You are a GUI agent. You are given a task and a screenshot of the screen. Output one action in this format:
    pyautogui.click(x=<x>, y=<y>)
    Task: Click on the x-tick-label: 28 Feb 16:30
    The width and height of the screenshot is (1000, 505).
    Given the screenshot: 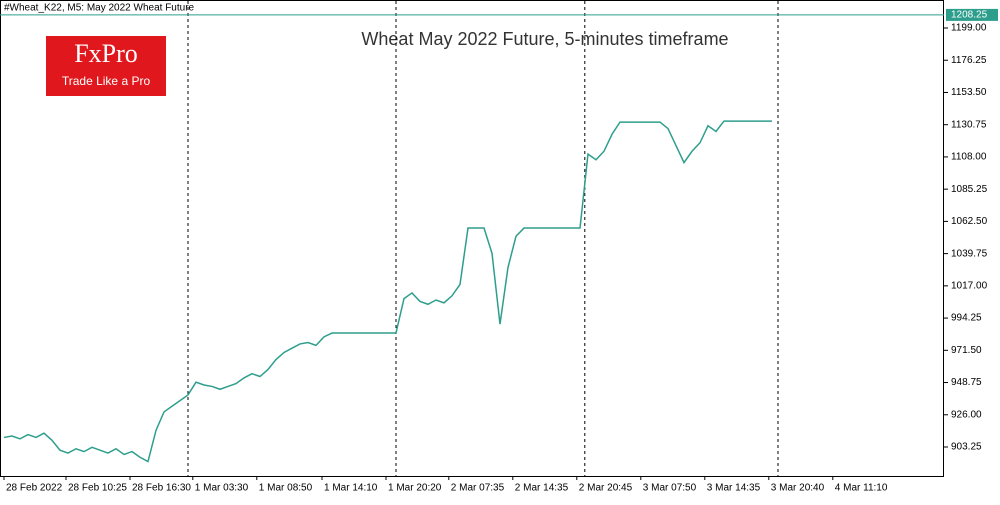 What is the action you would take?
    pyautogui.click(x=161, y=488)
    